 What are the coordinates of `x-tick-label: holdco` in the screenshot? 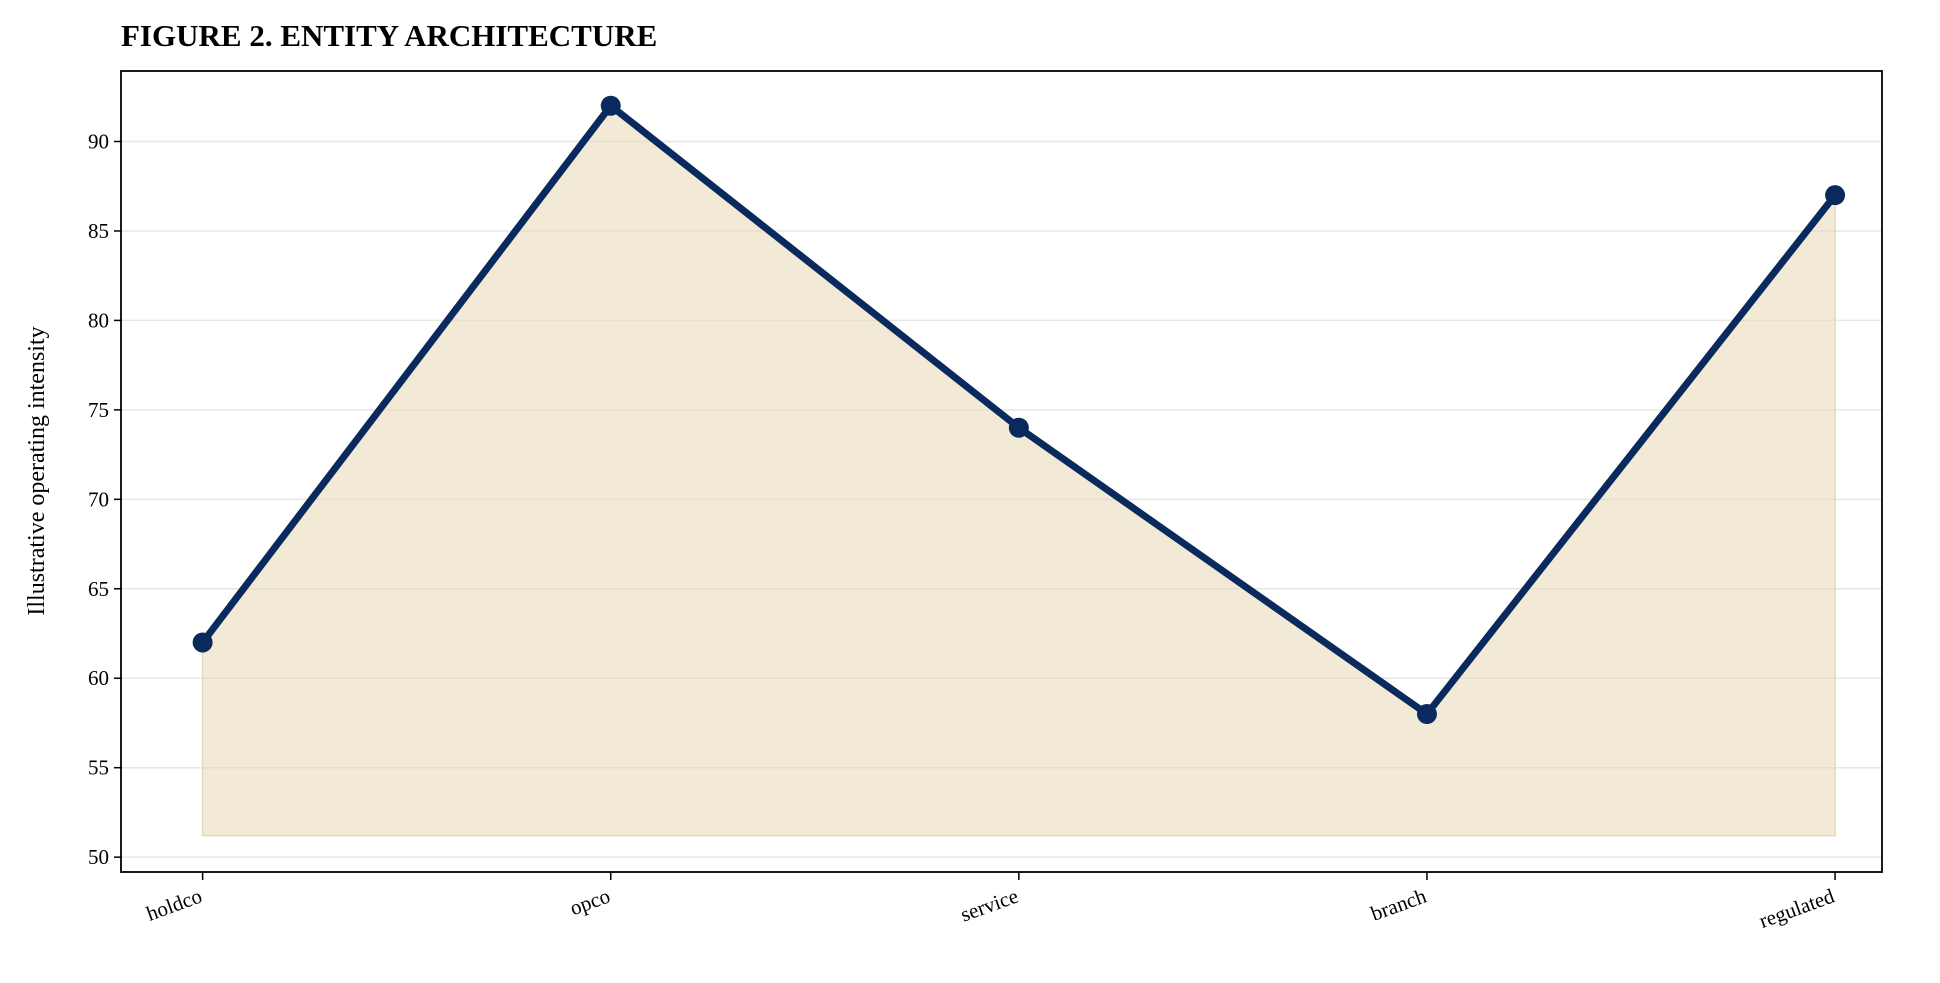 It's located at (174, 905).